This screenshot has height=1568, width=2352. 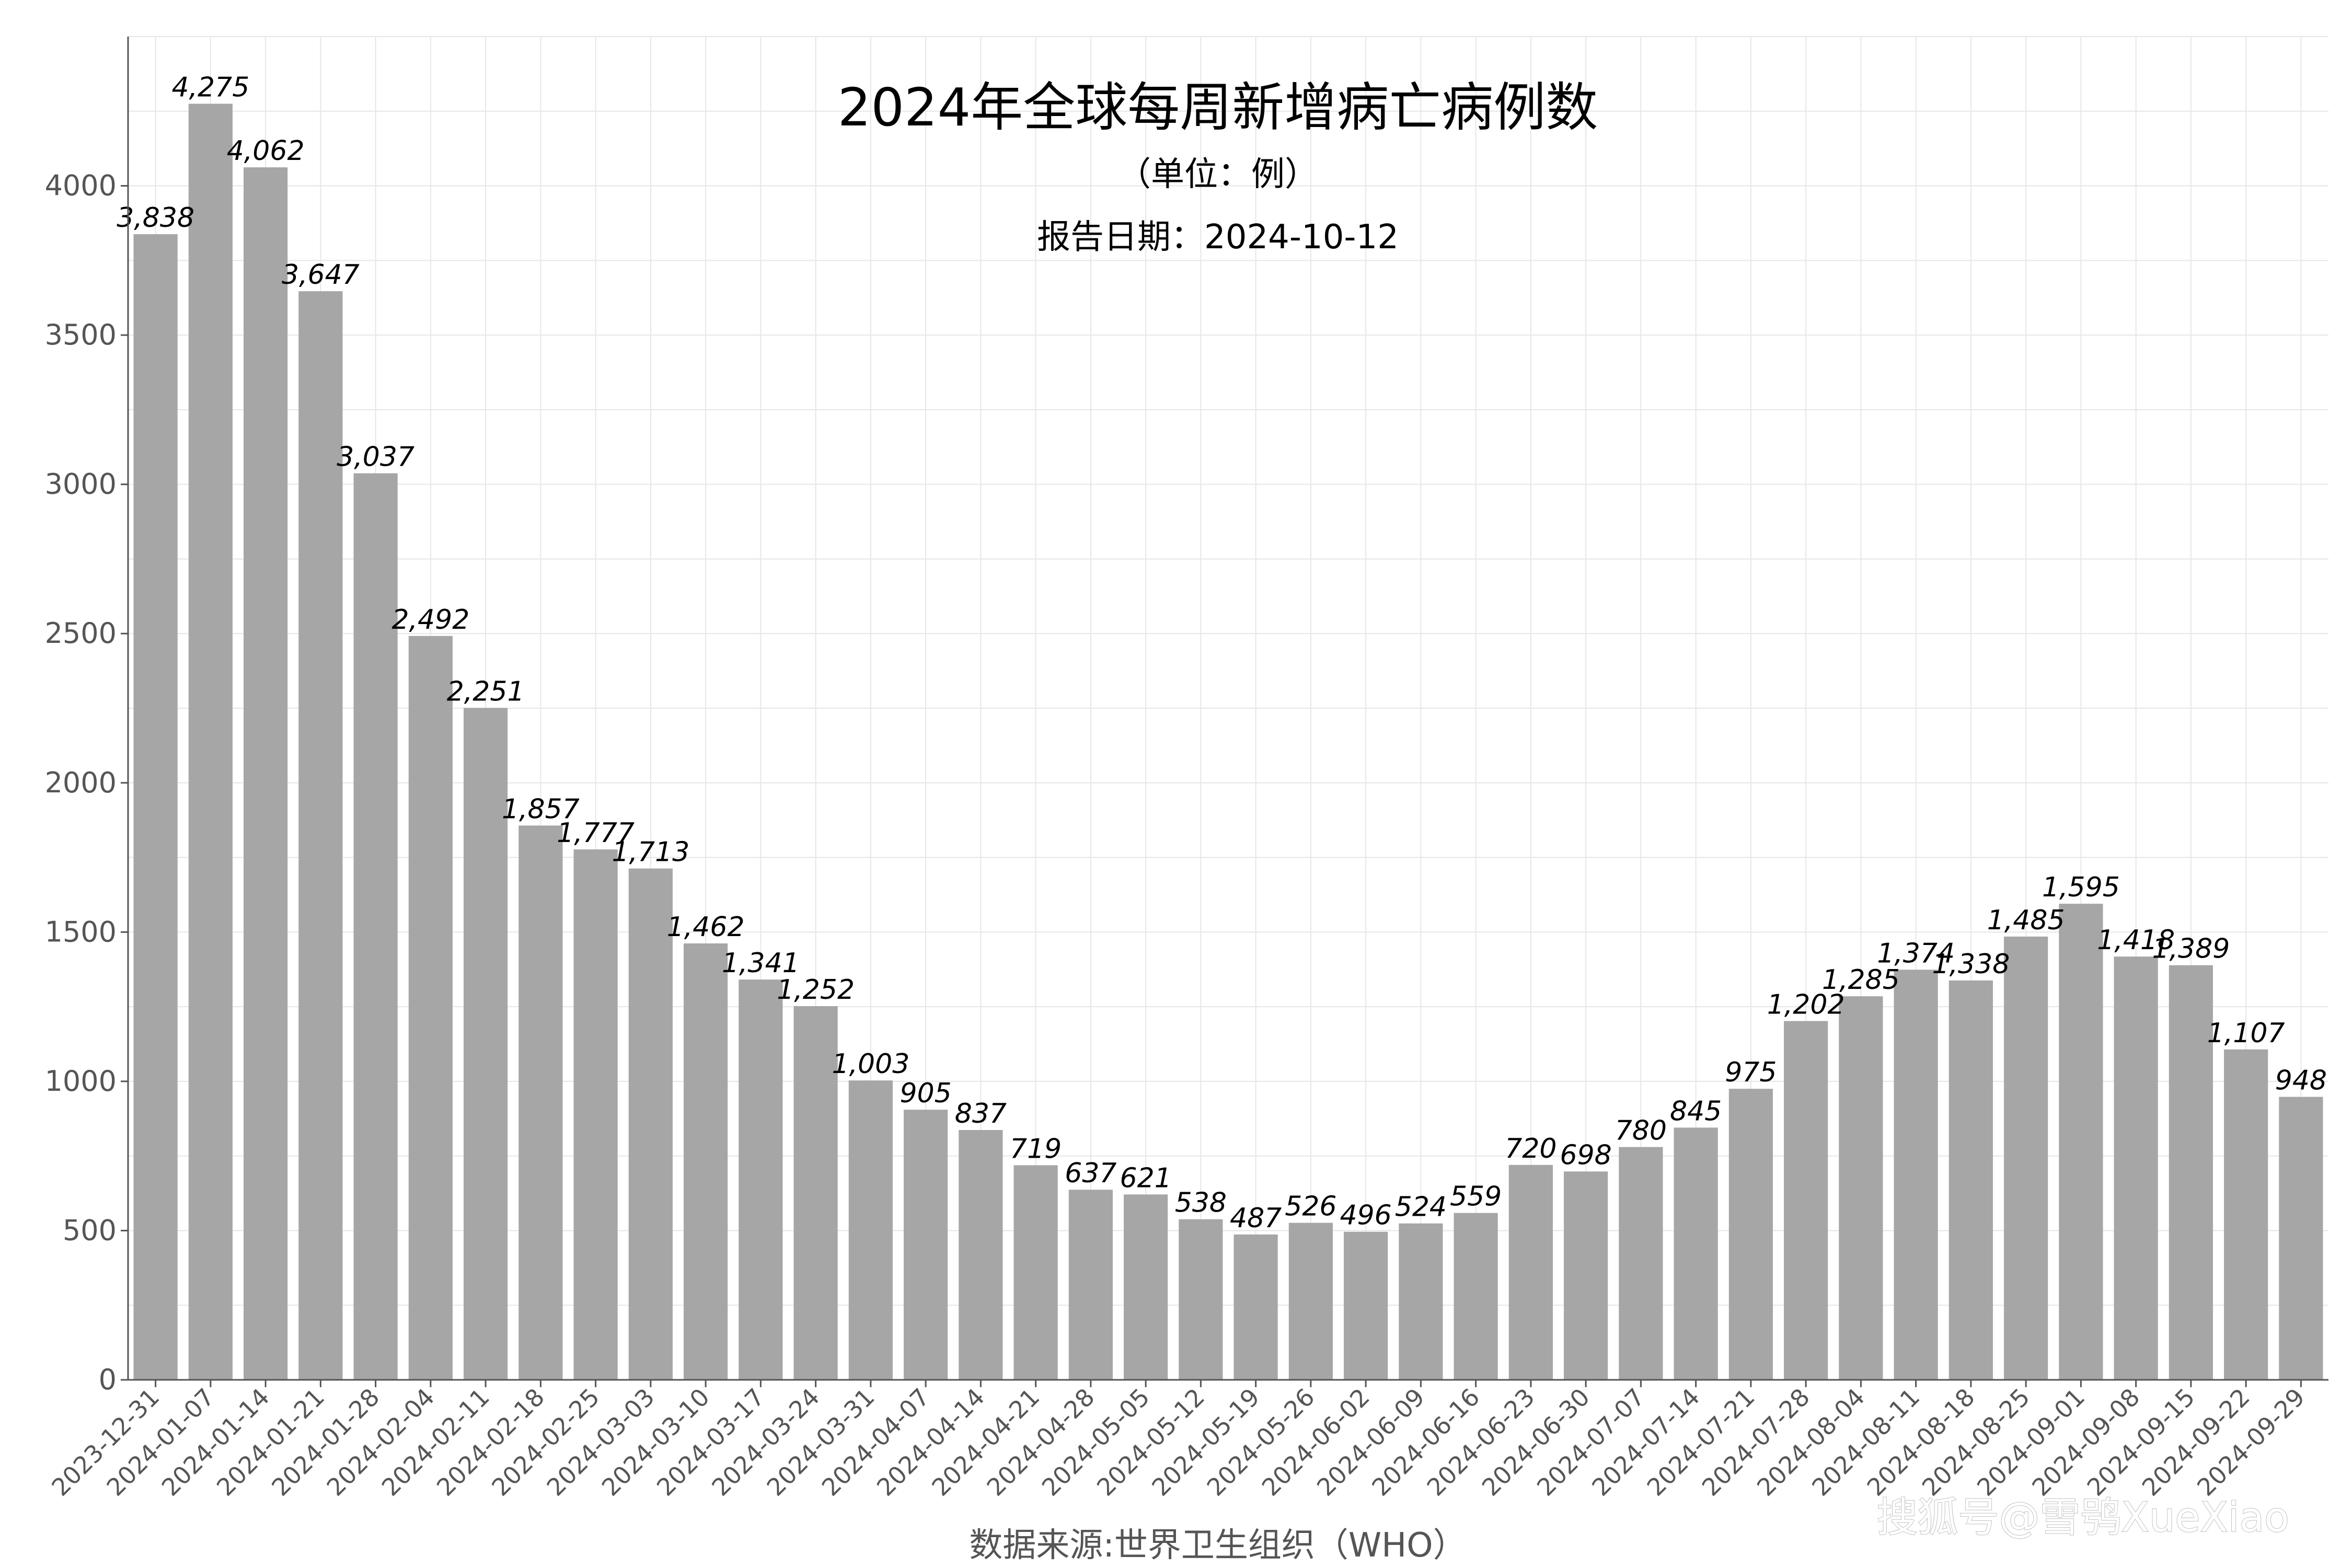 What do you see at coordinates (650, 852) in the screenshot?
I see `value-label-2024-03-03: 1,713` at bounding box center [650, 852].